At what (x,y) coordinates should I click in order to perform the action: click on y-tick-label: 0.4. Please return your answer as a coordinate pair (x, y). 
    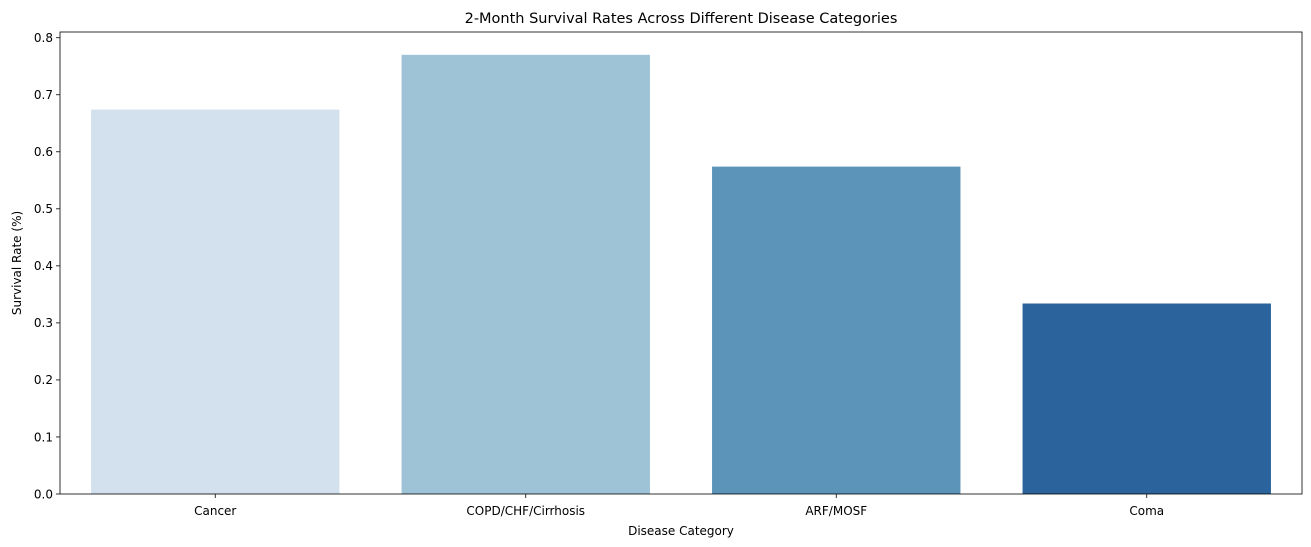
    Looking at the image, I should click on (43, 266).